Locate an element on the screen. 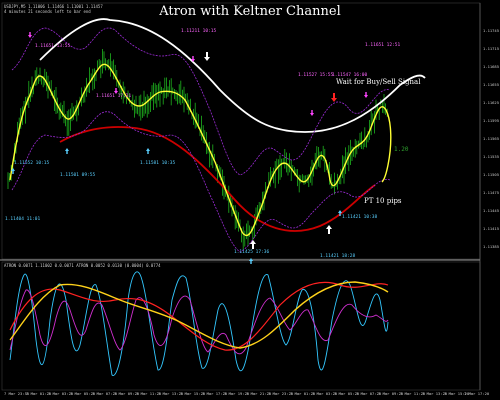  price-axis-label: 1.11535 is located at coordinates (491, 156).